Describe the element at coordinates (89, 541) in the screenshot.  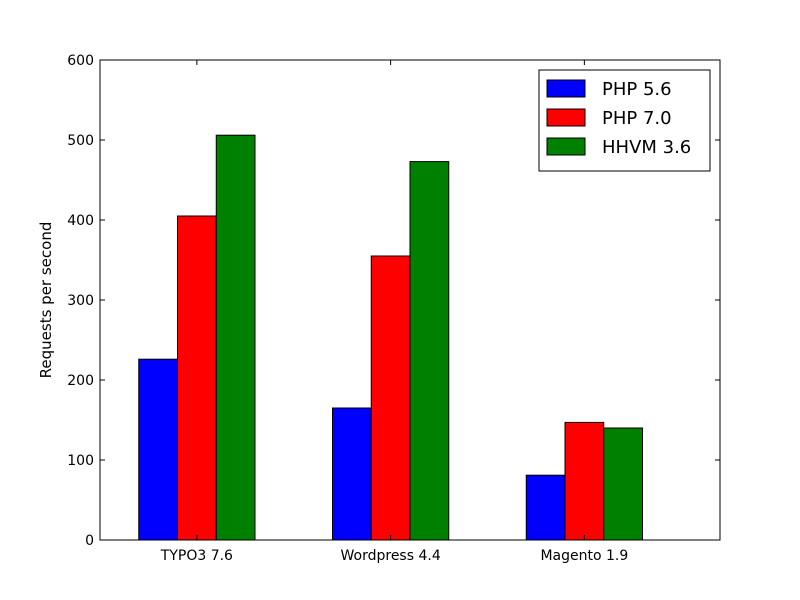
I see `y-tick-label: 0` at that location.